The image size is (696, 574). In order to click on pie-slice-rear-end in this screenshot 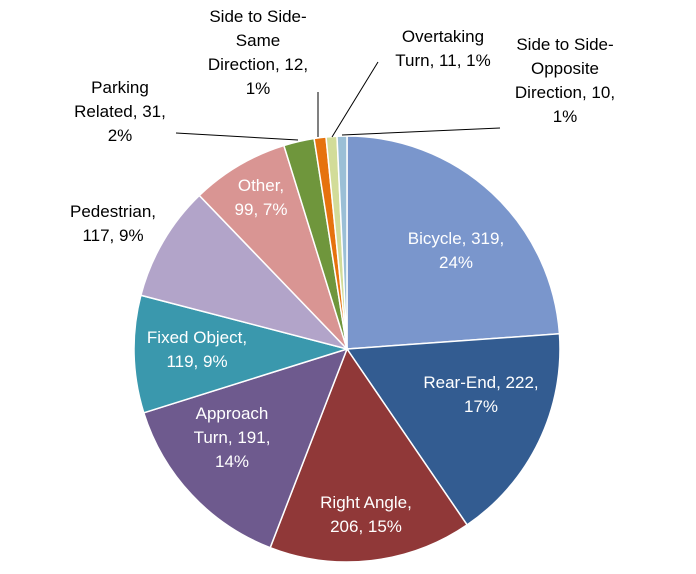, I will do `click(453, 429)`.